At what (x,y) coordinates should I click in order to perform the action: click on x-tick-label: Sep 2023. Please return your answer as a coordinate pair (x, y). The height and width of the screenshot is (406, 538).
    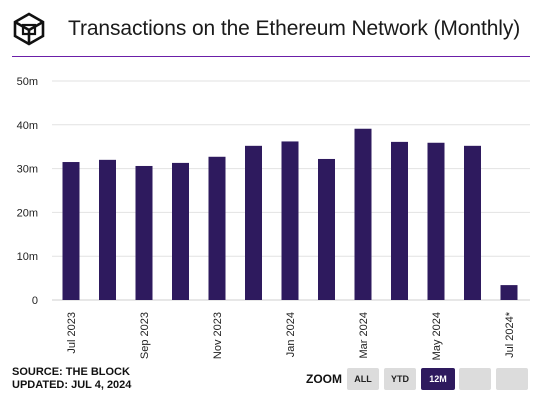
    Looking at the image, I should click on (145, 335).